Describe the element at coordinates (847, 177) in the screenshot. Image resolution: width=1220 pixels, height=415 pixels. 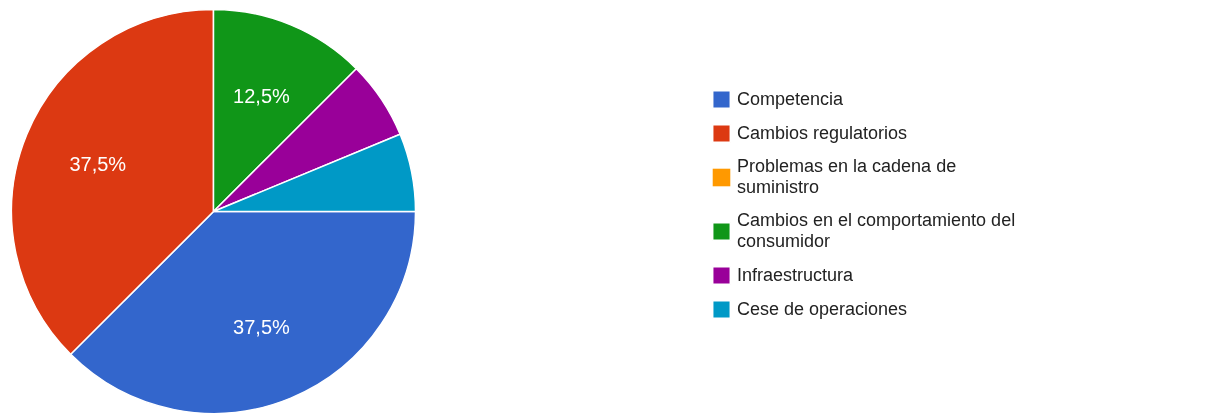
I see `legend-label: Problemas en la cadena de suministro` at that location.